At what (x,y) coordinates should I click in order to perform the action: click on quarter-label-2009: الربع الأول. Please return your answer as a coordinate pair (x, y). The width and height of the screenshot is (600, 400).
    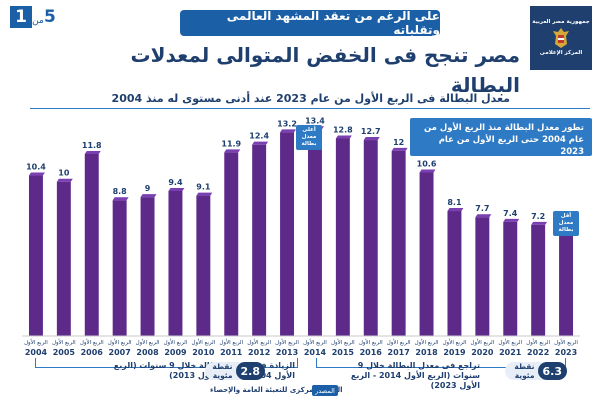
    Looking at the image, I should click on (176, 342).